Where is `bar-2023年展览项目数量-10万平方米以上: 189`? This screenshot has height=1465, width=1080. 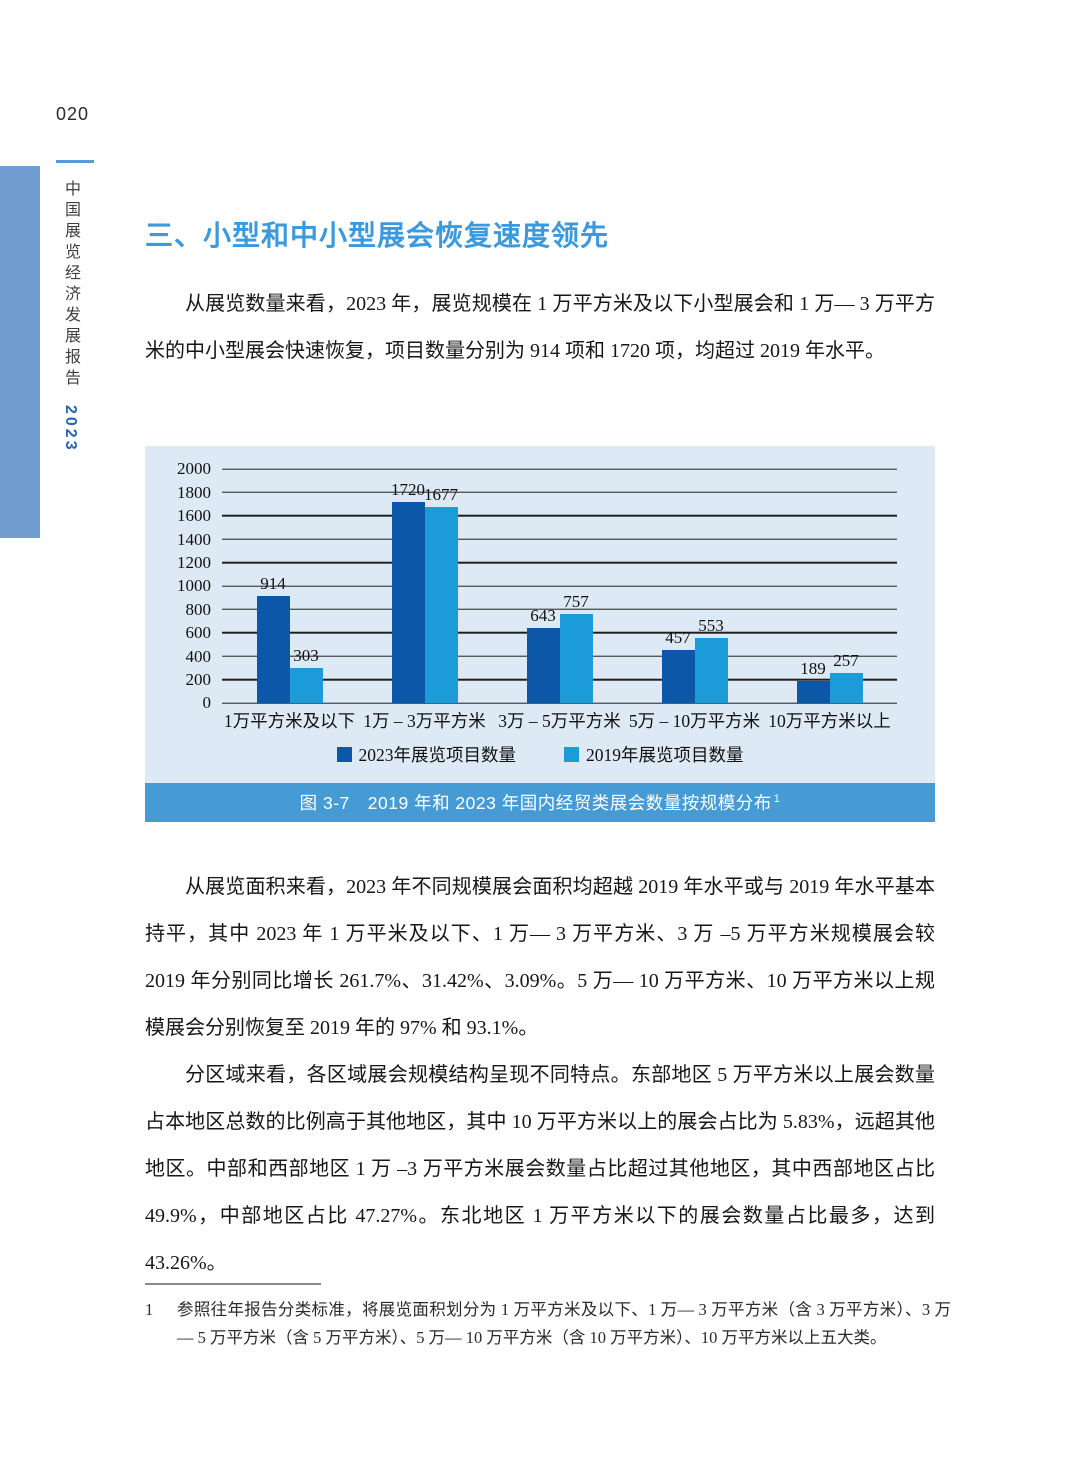 bar-2023年展览项目数量-10万平方米以上: 189 is located at coordinates (813, 681).